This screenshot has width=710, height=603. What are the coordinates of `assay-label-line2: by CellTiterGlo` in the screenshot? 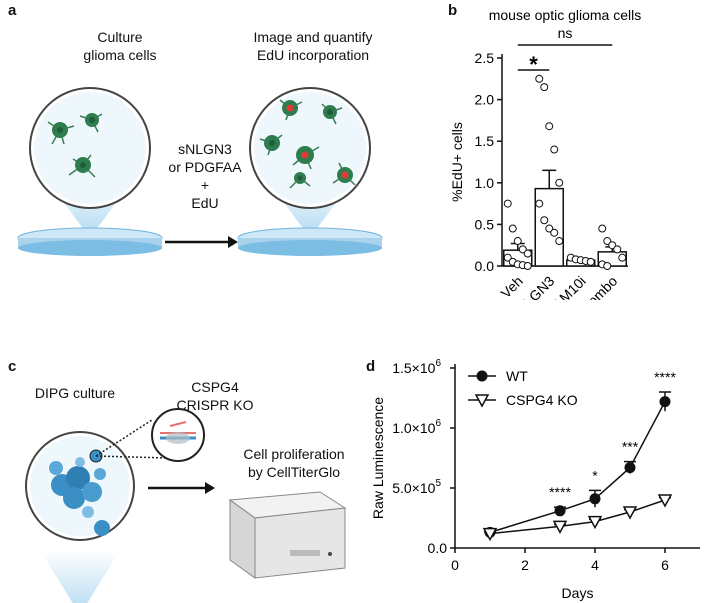 It's located at (294, 472).